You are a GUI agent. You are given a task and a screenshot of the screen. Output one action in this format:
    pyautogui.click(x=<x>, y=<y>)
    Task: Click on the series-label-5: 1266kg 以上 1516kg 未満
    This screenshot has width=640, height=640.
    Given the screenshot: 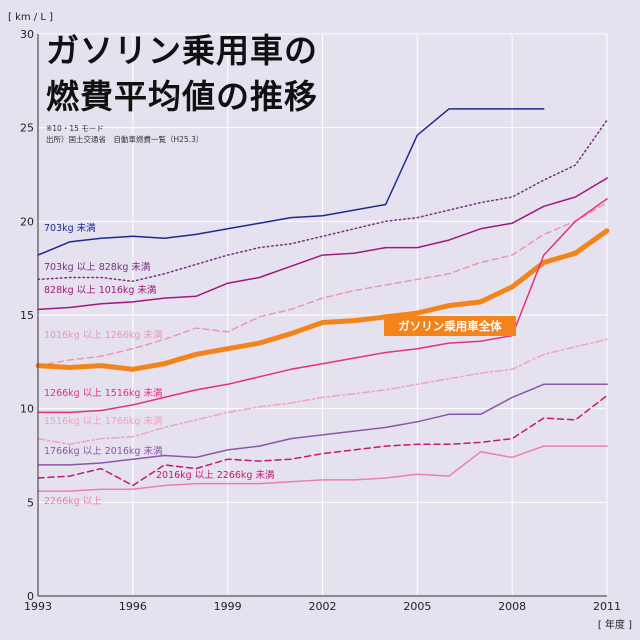 What is the action you would take?
    pyautogui.click(x=103, y=393)
    